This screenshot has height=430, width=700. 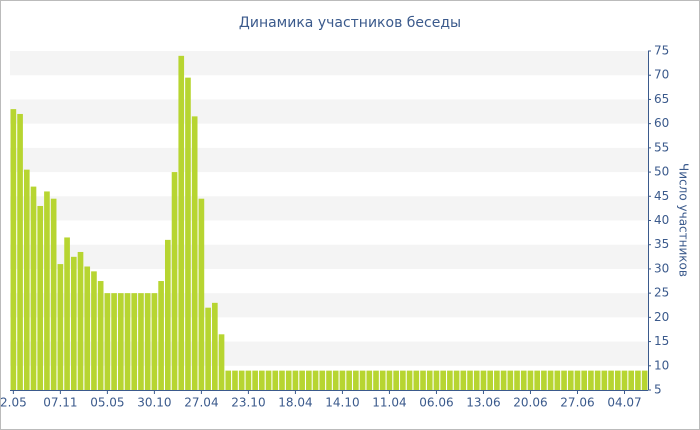 What do you see at coordinates (684, 220) in the screenshot?
I see `y-axis-label: Число участников` at bounding box center [684, 220].